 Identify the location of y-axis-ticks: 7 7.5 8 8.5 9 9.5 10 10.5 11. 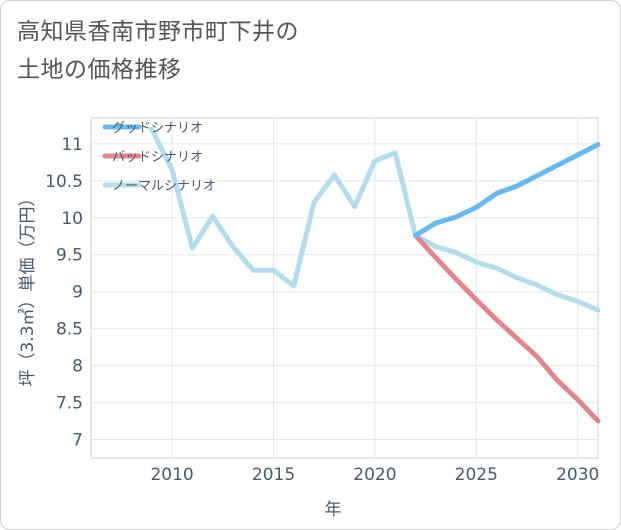
(64, 293).